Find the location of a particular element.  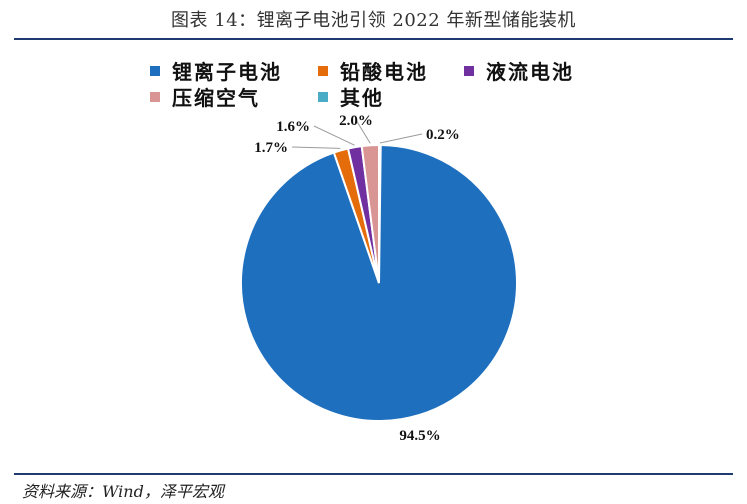

chart-title: 图表 14：锂离子电池引领 2022 年新型储能装机 is located at coordinates (373, 20).